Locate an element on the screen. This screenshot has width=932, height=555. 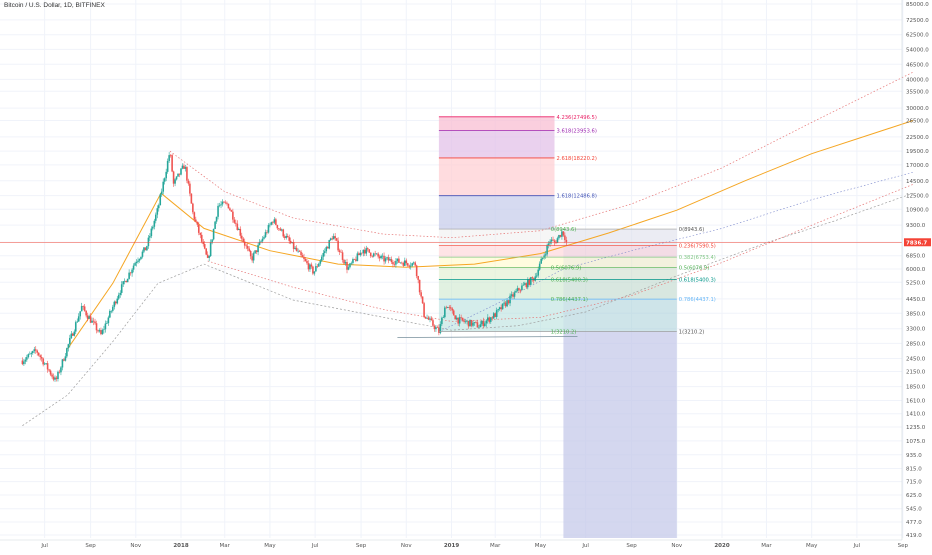
price-tick-label: 2850.0 is located at coordinates (916, 344).